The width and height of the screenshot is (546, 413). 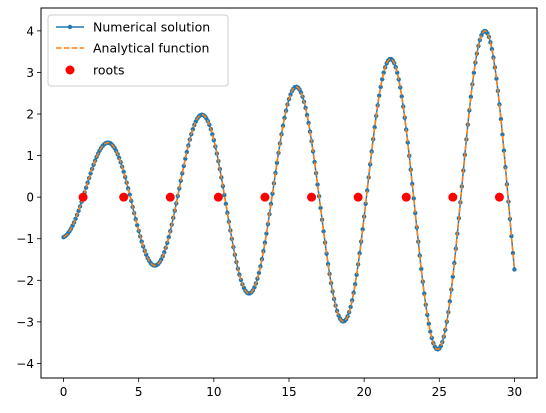 I want to click on legend-roots-label: roots, so click(x=109, y=70).